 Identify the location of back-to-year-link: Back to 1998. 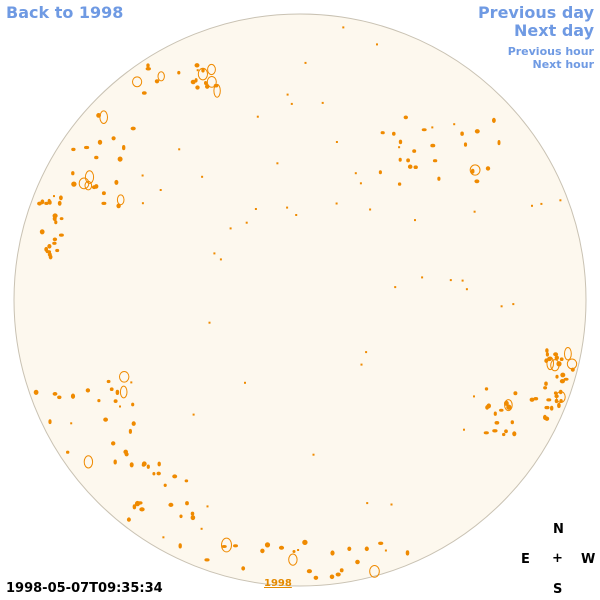
(65, 12).